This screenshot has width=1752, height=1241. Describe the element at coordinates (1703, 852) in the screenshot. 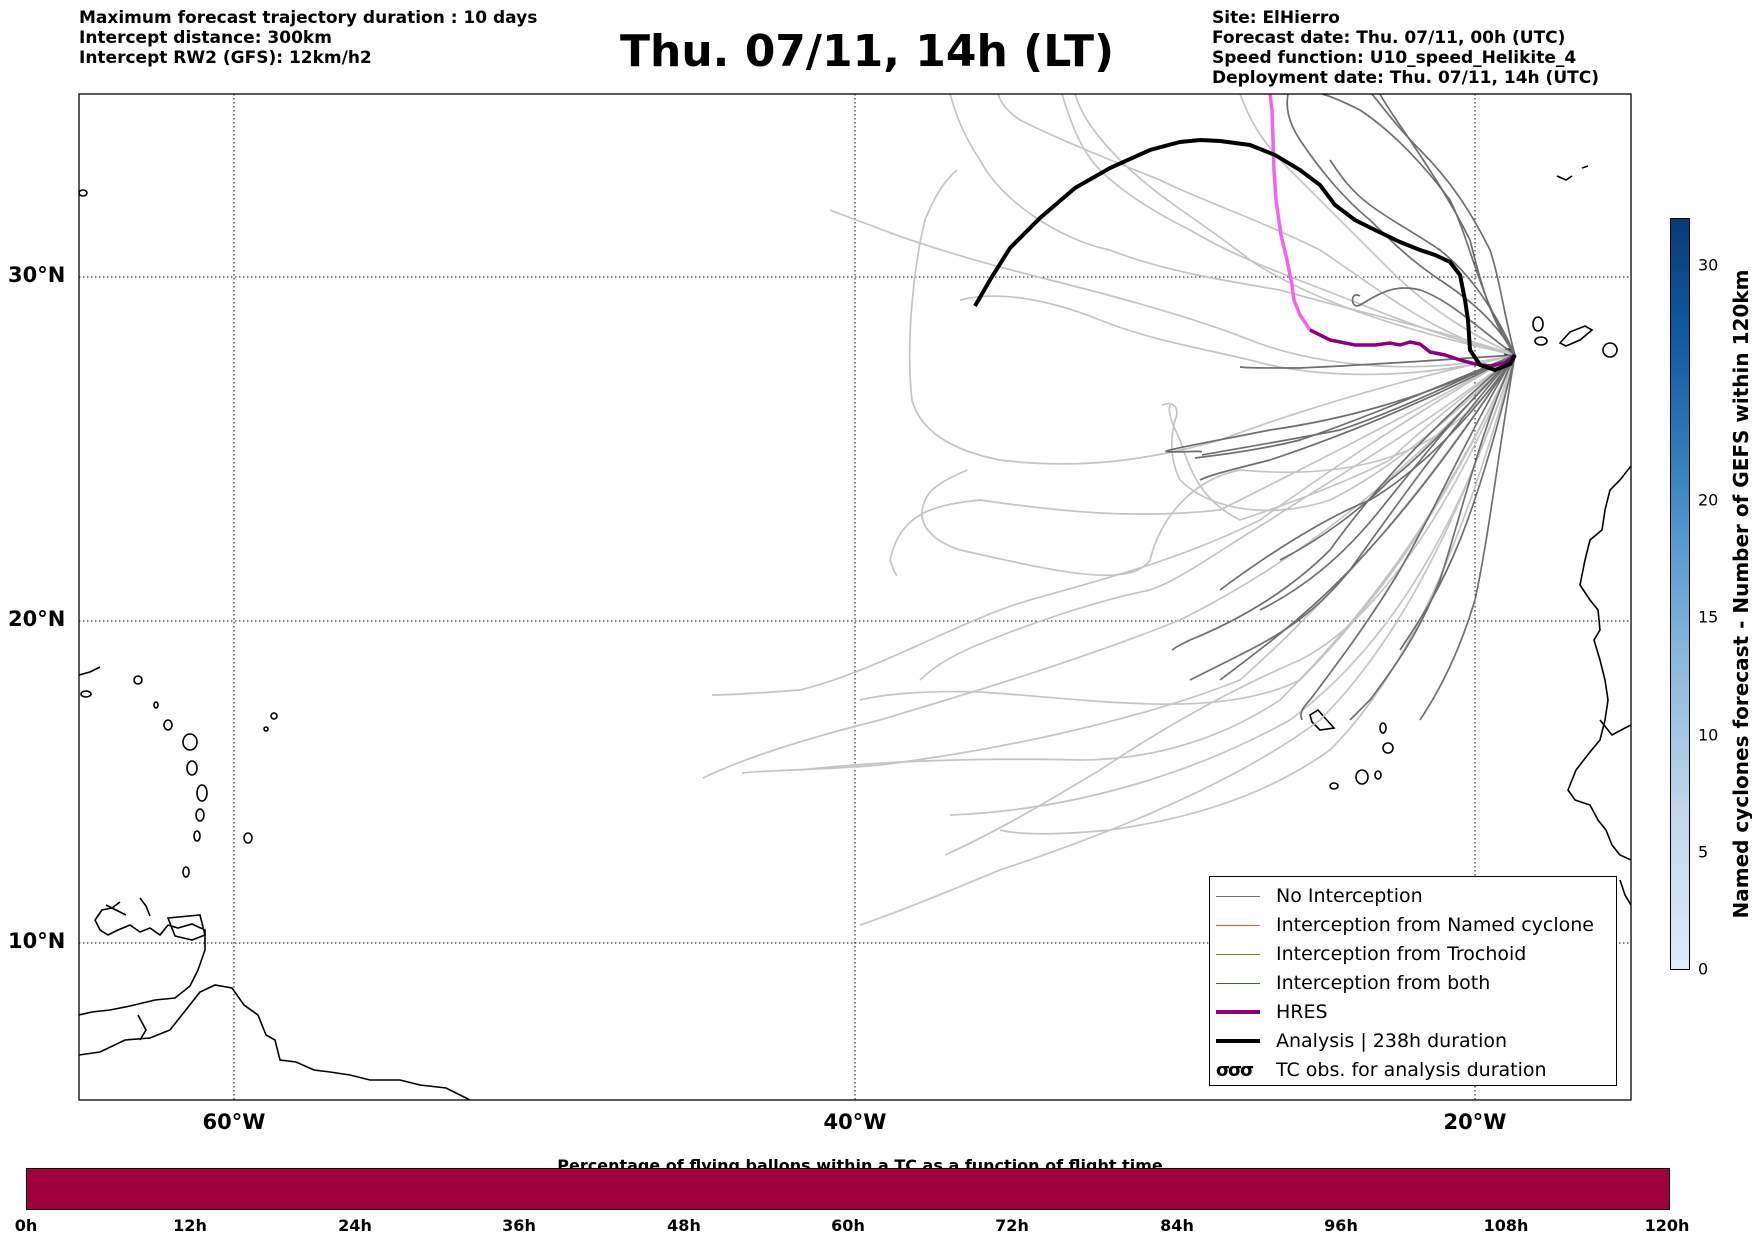

I see `colorbar-tick: 5` at that location.